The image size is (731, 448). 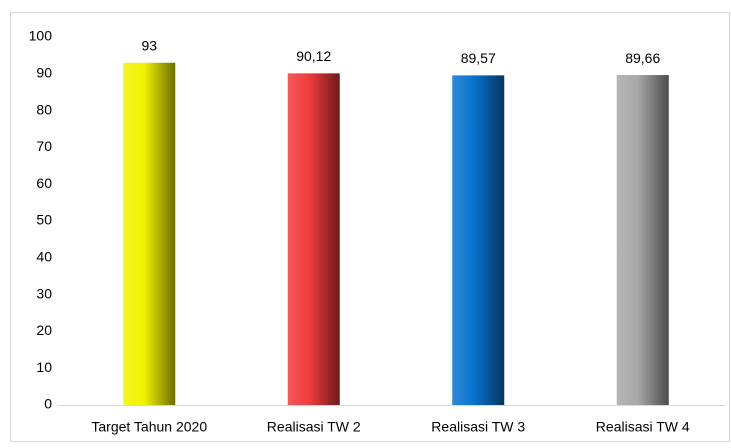 I want to click on y-tick-label: 80, so click(x=44, y=109).